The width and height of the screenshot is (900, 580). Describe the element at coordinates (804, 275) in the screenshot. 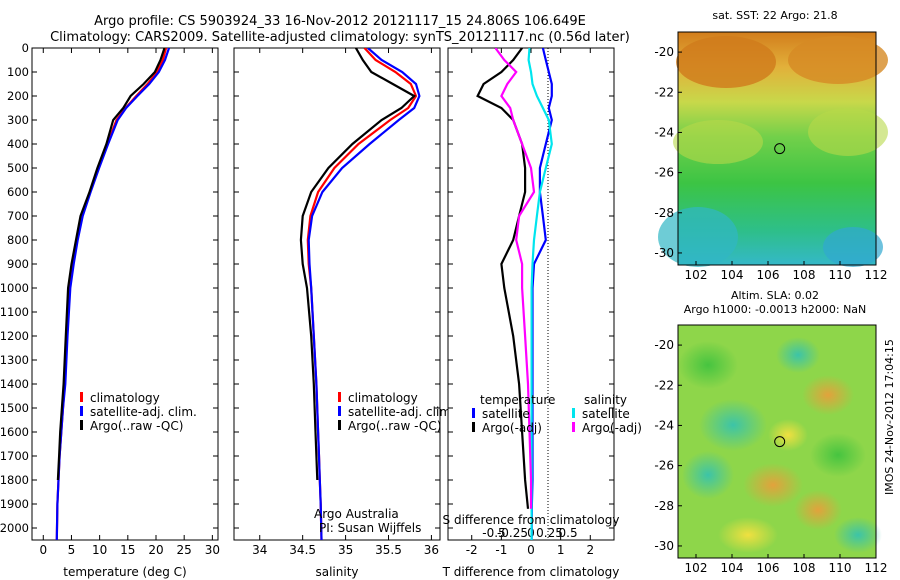

I see `map-x-tick-label: 108` at that location.